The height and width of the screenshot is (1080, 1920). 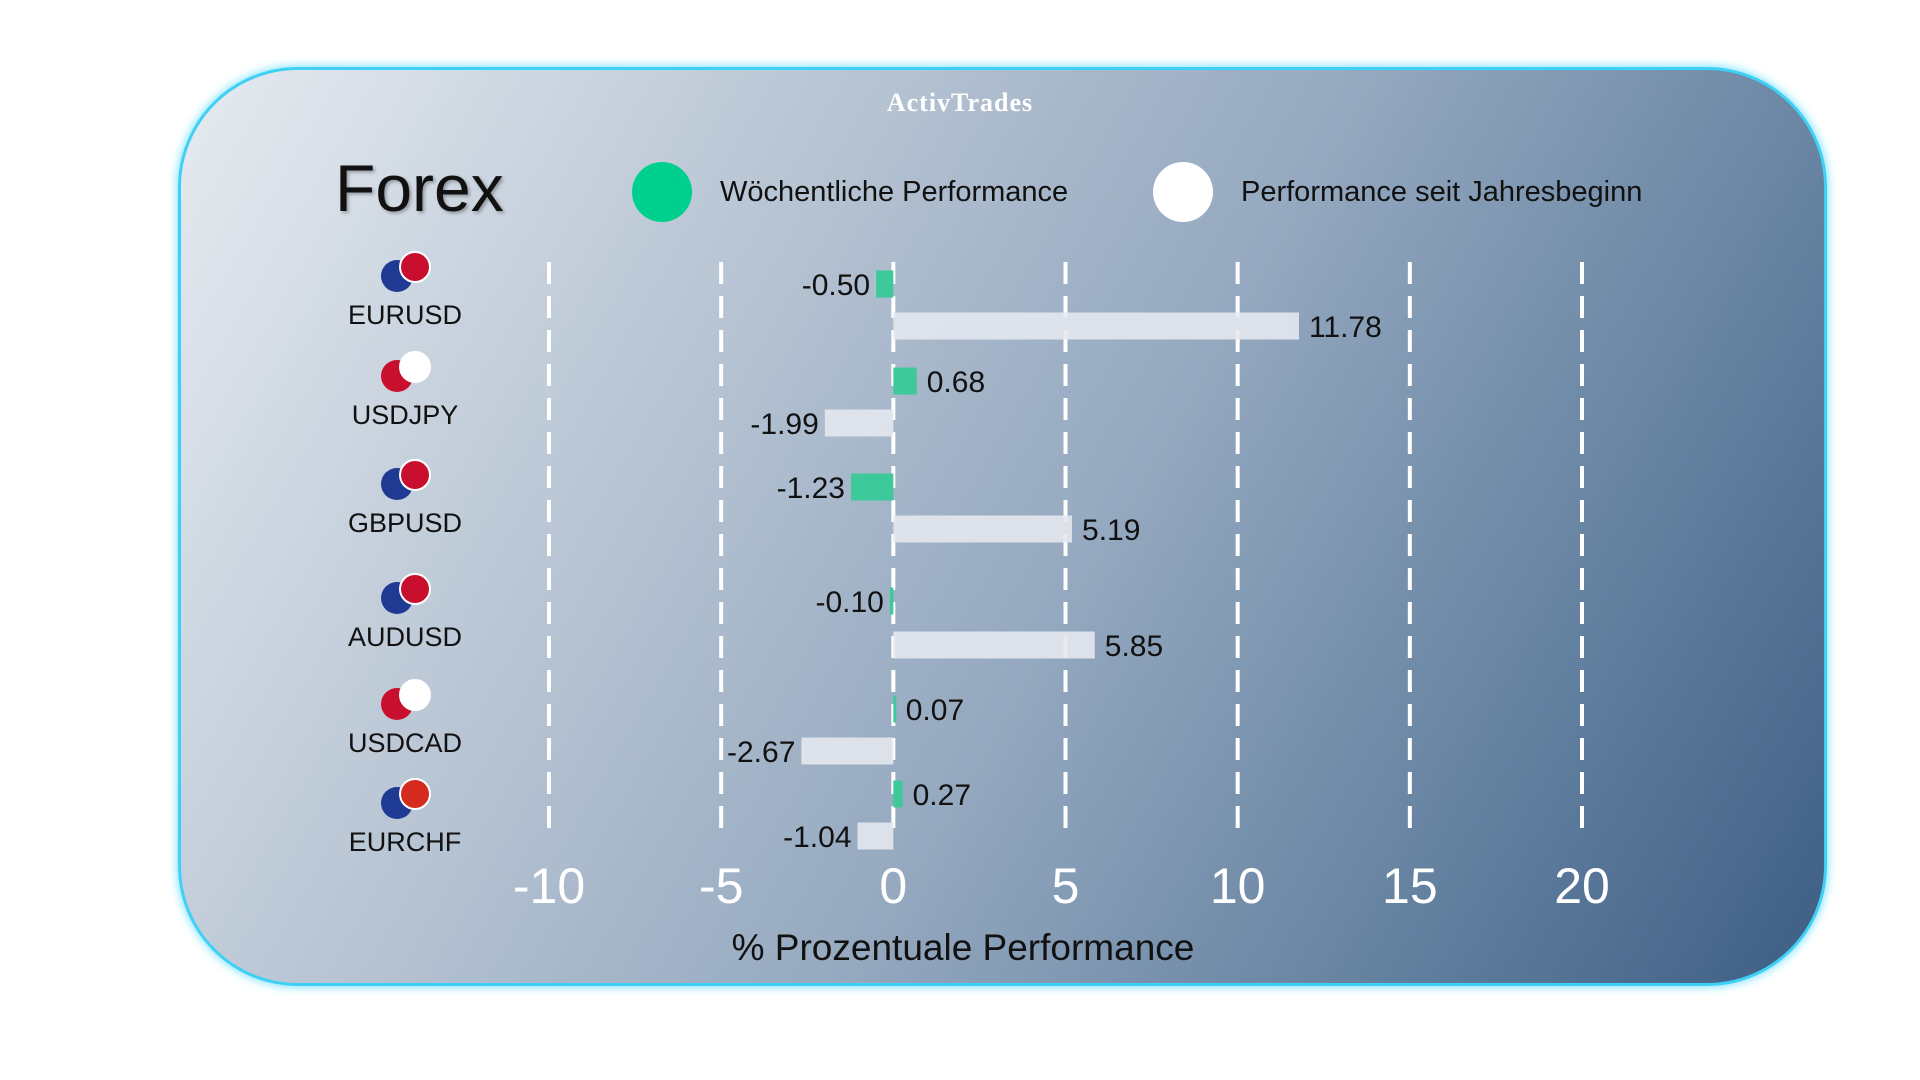 I want to click on currency-pair-usdcad: USDCAD, so click(x=405, y=718).